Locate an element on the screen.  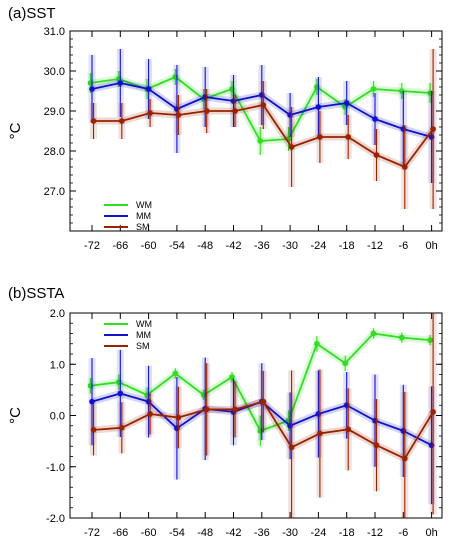
panel-title: (b)SSTA is located at coordinates (36, 293).